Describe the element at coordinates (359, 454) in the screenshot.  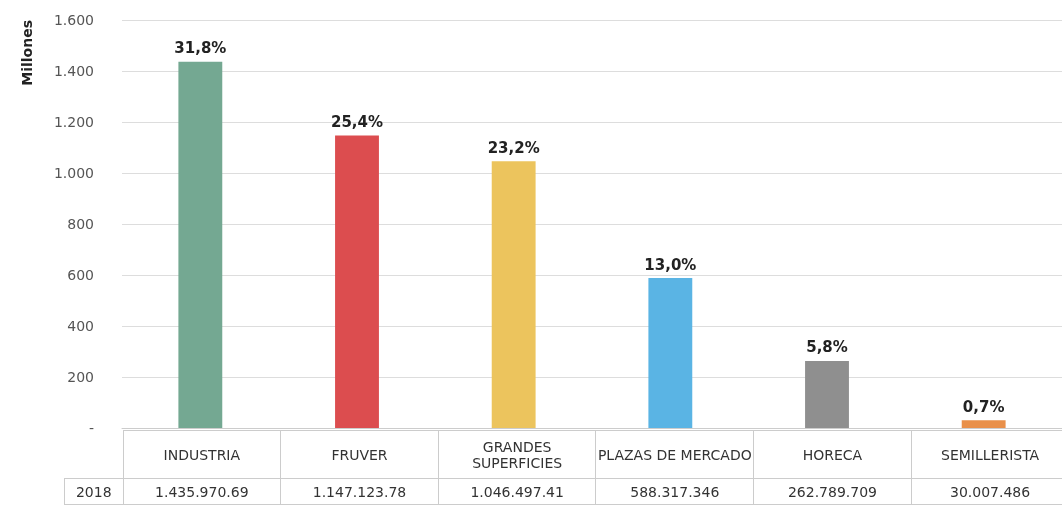
I see `x-tick-label: FRUVER` at that location.